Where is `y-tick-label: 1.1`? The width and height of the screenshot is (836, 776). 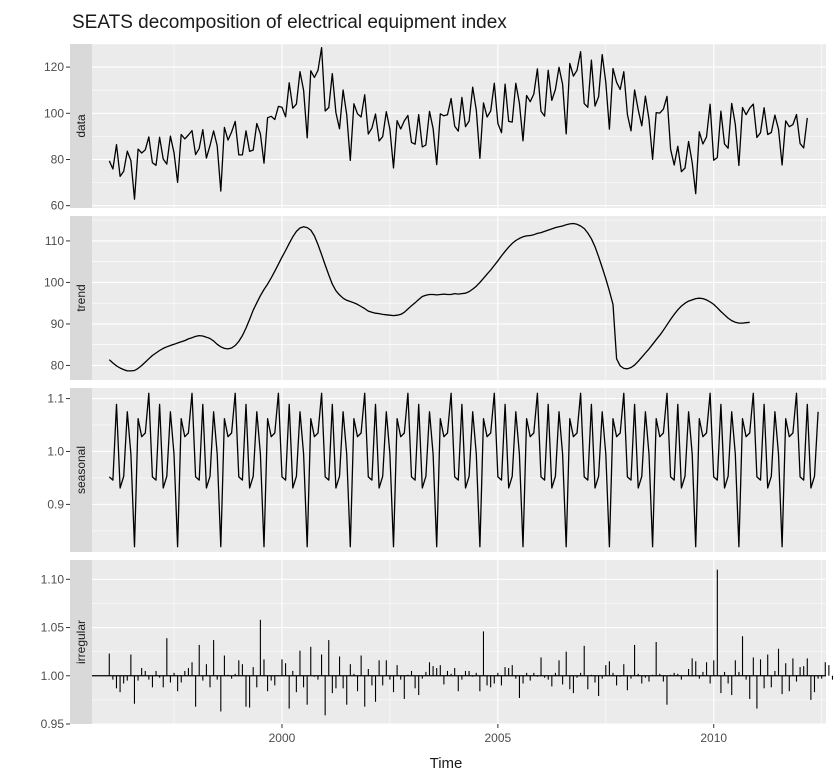
y-tick-label: 1.1 is located at coordinates (55, 399).